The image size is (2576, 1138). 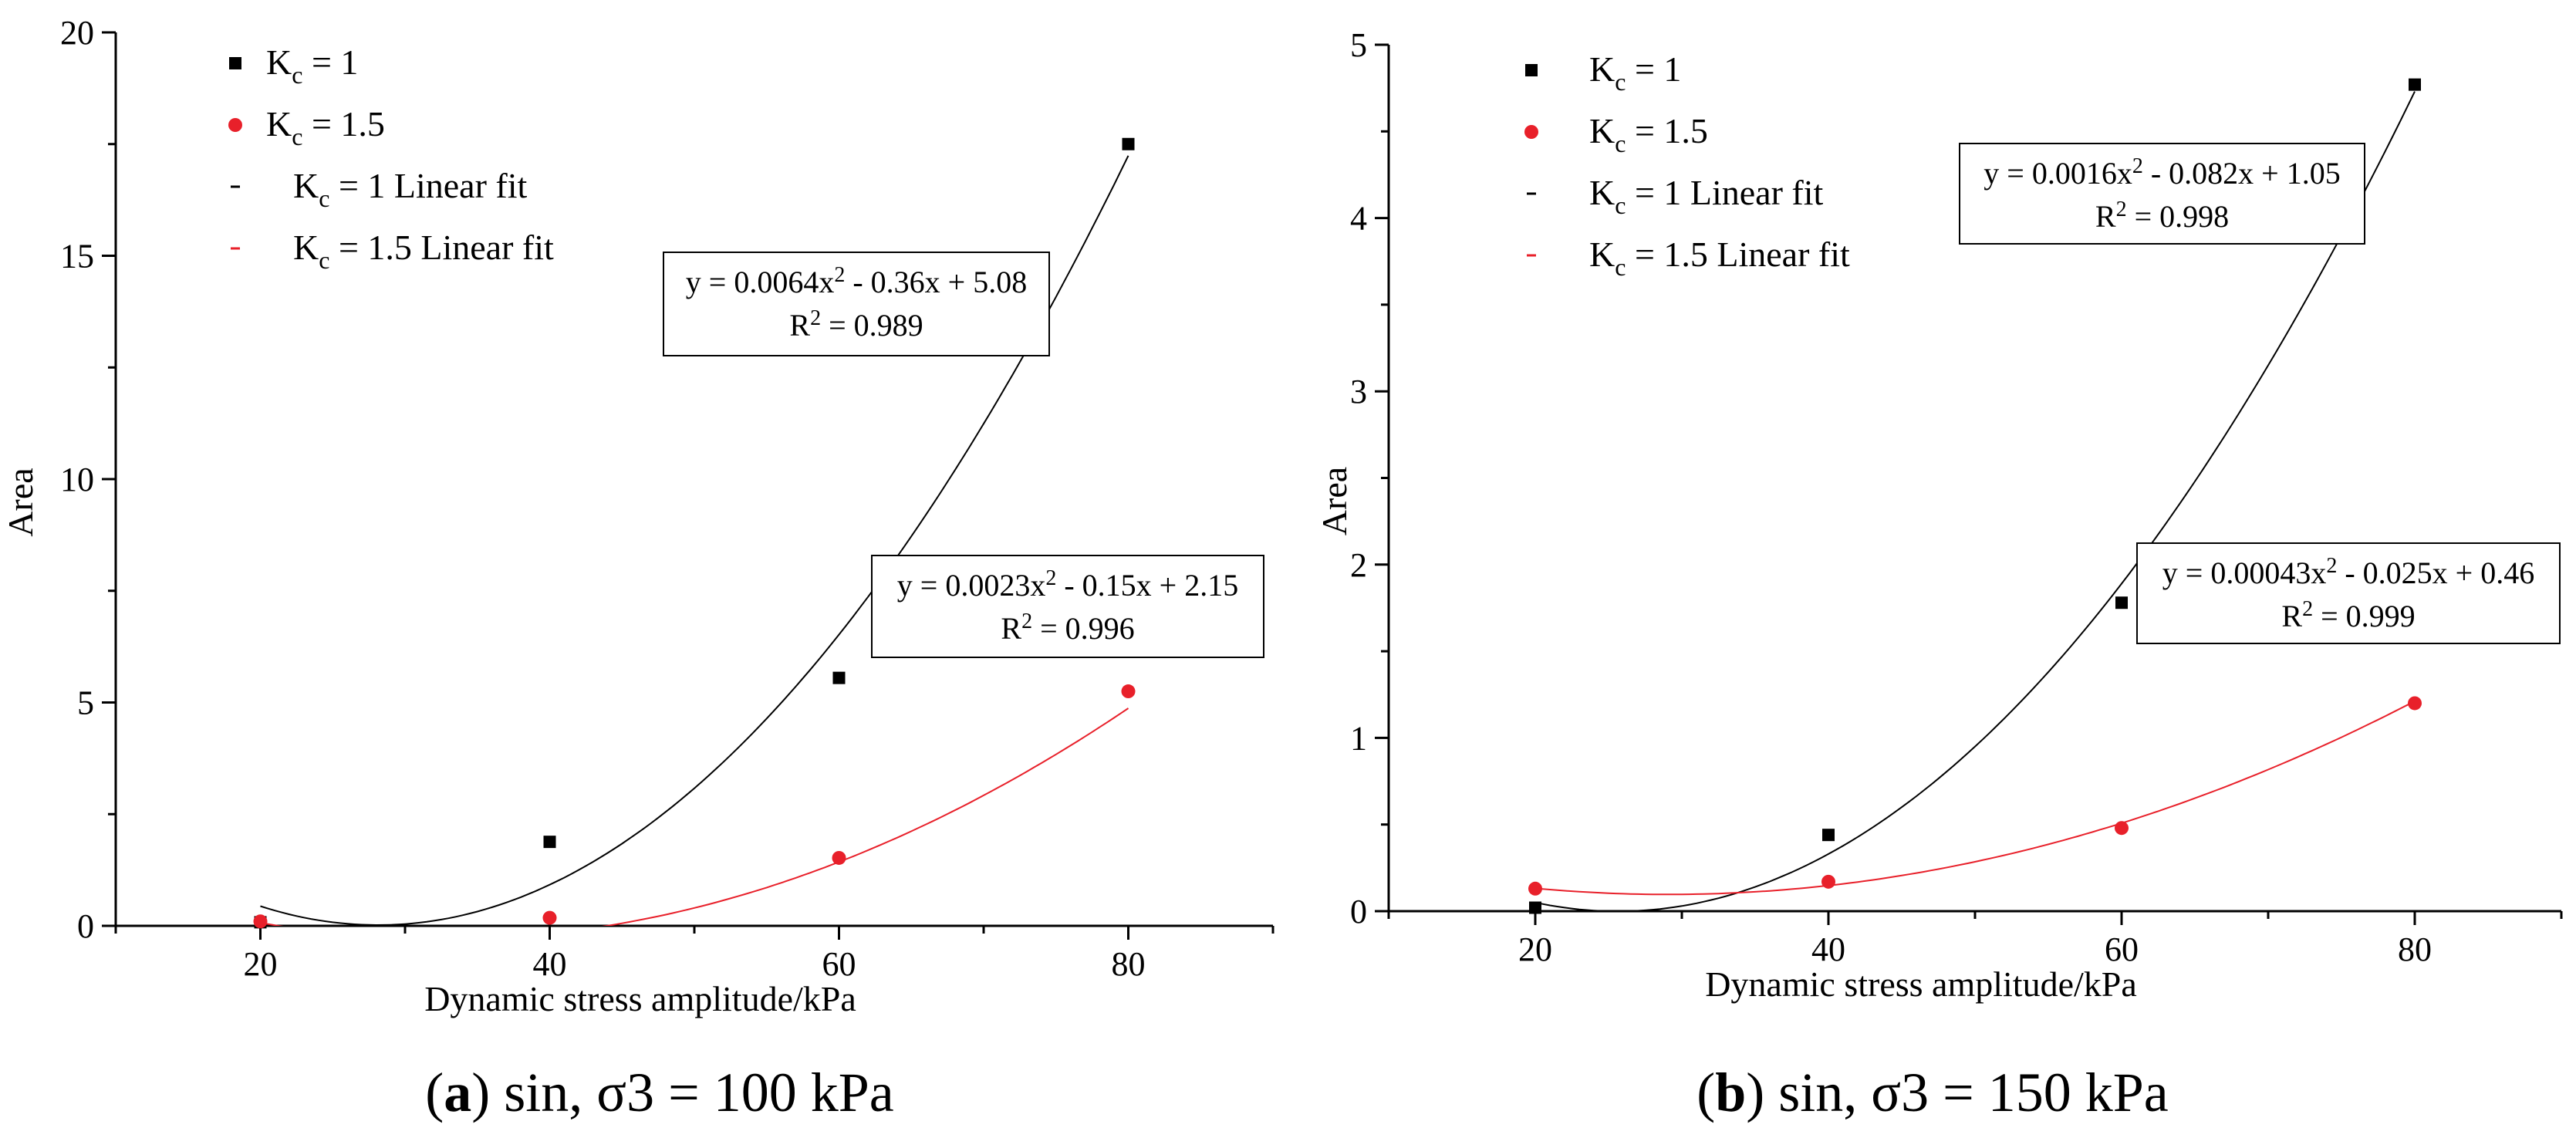 I want to click on equation-box, so click(x=2162, y=194).